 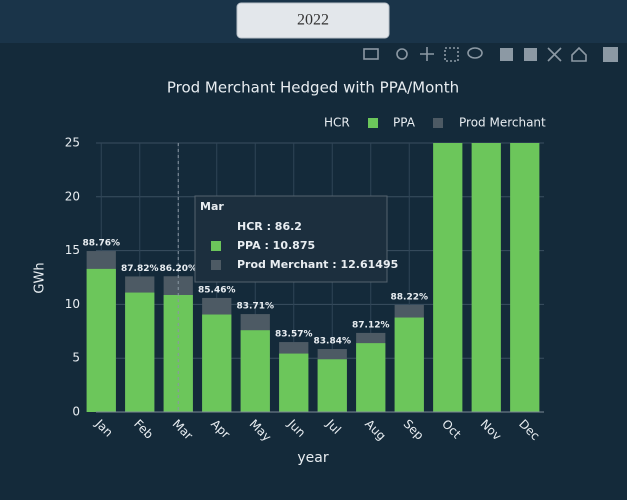 What do you see at coordinates (220, 429) in the screenshot?
I see `x-tick-label: Apr` at bounding box center [220, 429].